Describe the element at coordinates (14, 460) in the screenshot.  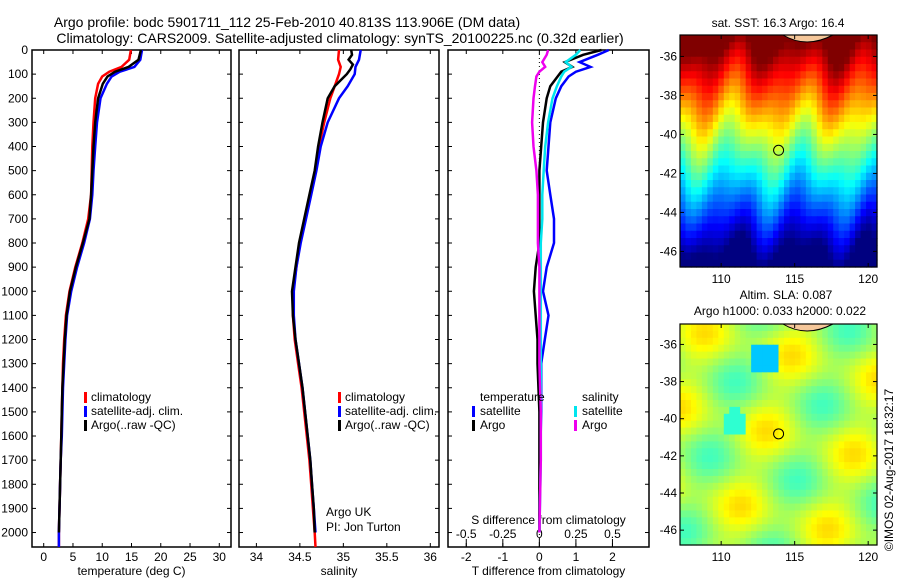
I see `y-tick-label: 1700` at that location.